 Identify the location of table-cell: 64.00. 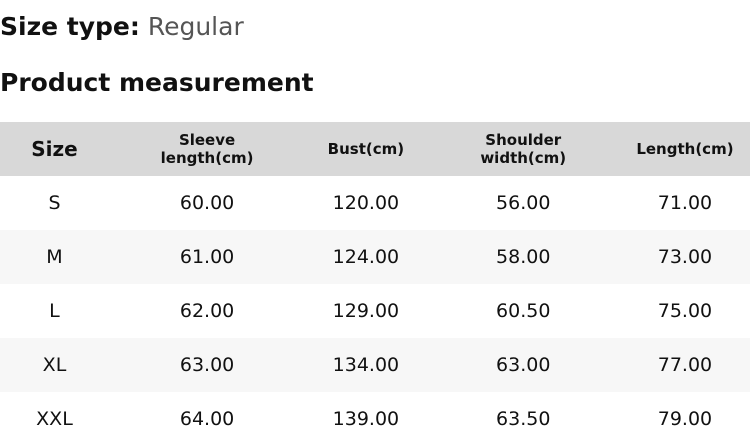
(207, 419).